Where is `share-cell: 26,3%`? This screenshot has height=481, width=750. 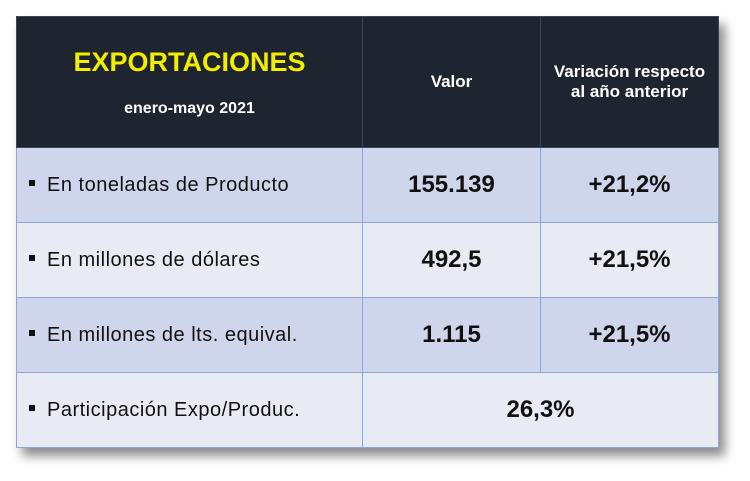
share-cell: 26,3% is located at coordinates (540, 410).